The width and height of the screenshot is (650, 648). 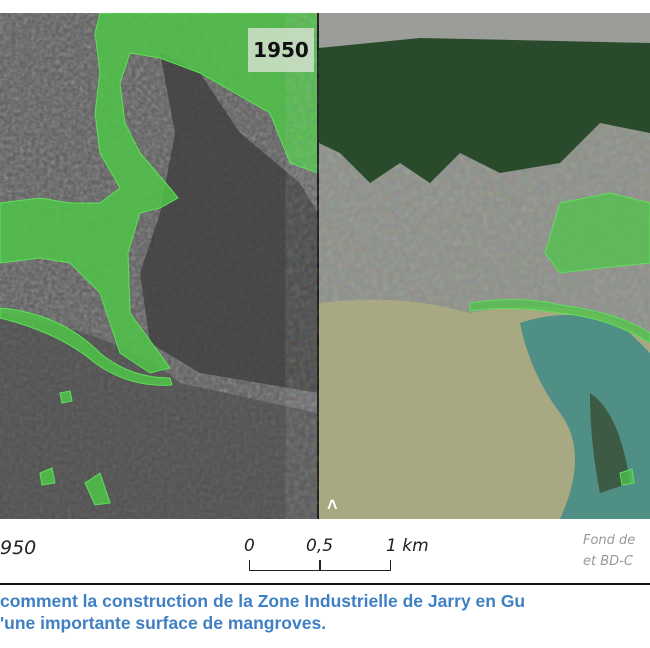 I want to click on mangrove-present, so click(x=559, y=339).